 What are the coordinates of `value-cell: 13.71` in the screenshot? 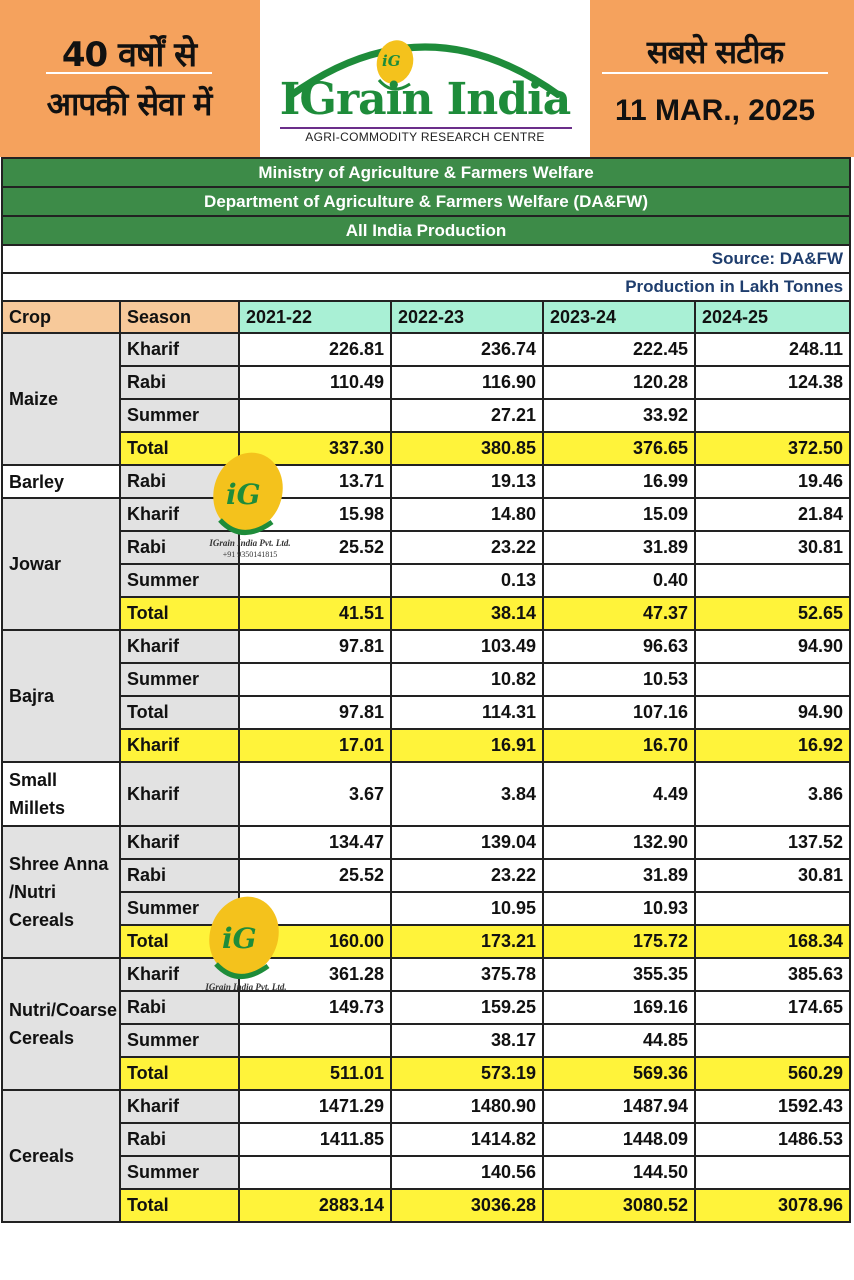 It's located at (315, 481).